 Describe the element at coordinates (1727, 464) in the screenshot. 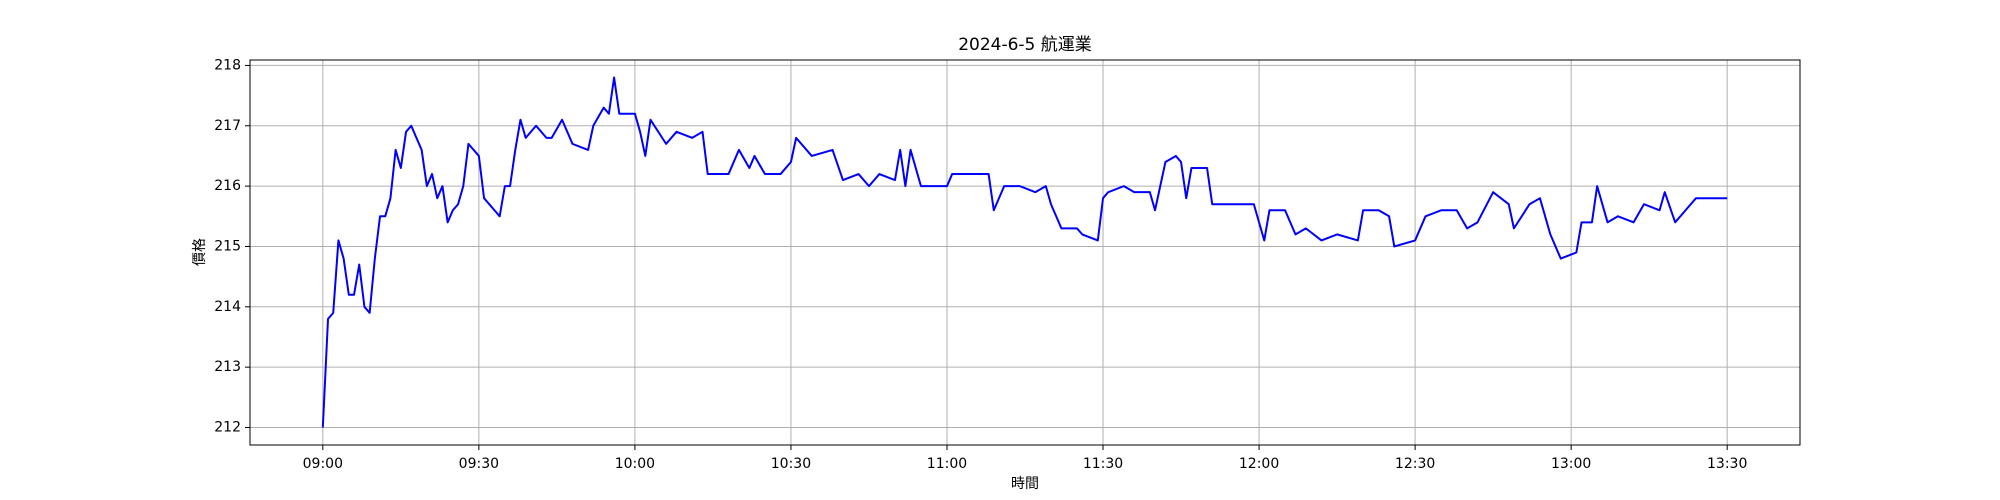

I see `x-tick-label: 13:30` at that location.